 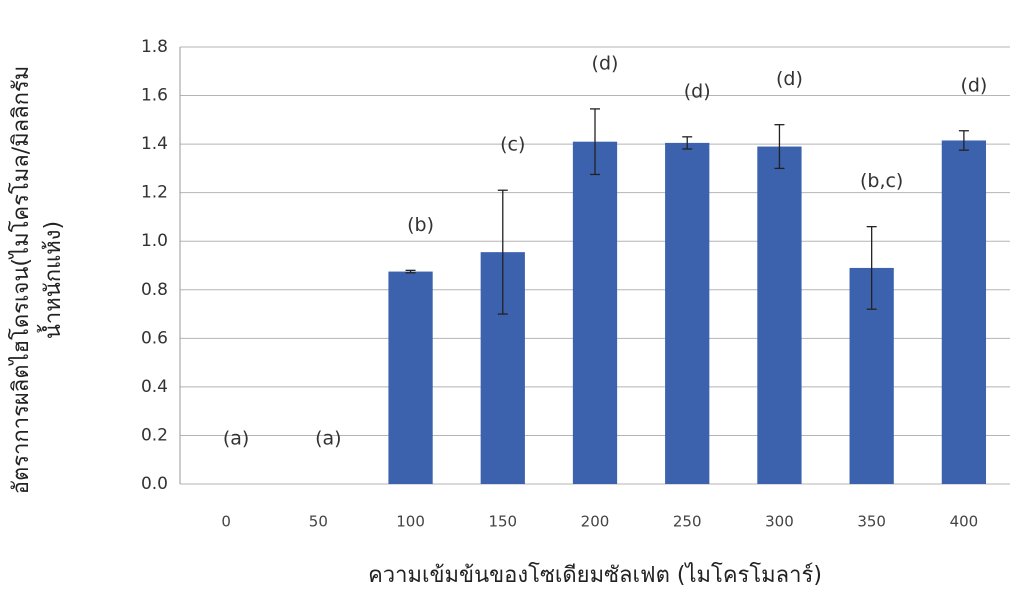 I want to click on y-tick-label: 0.2, so click(x=154, y=435).